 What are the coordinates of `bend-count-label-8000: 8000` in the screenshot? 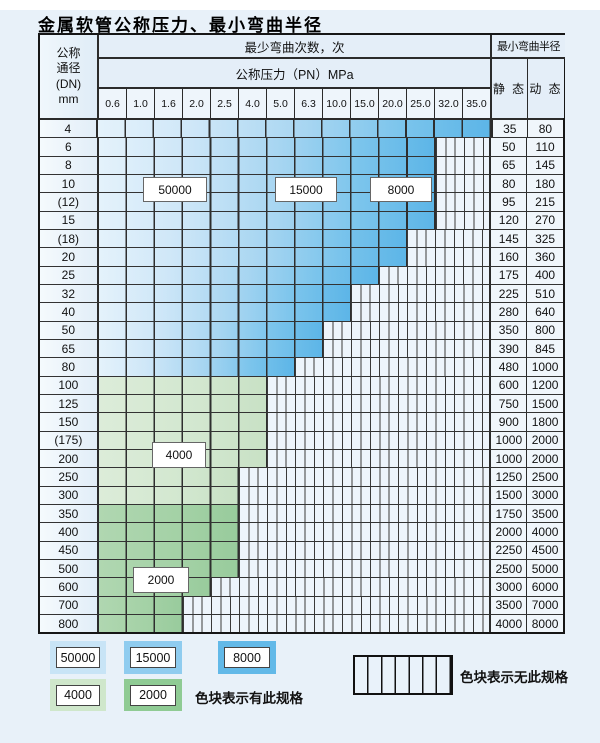 It's located at (401, 189).